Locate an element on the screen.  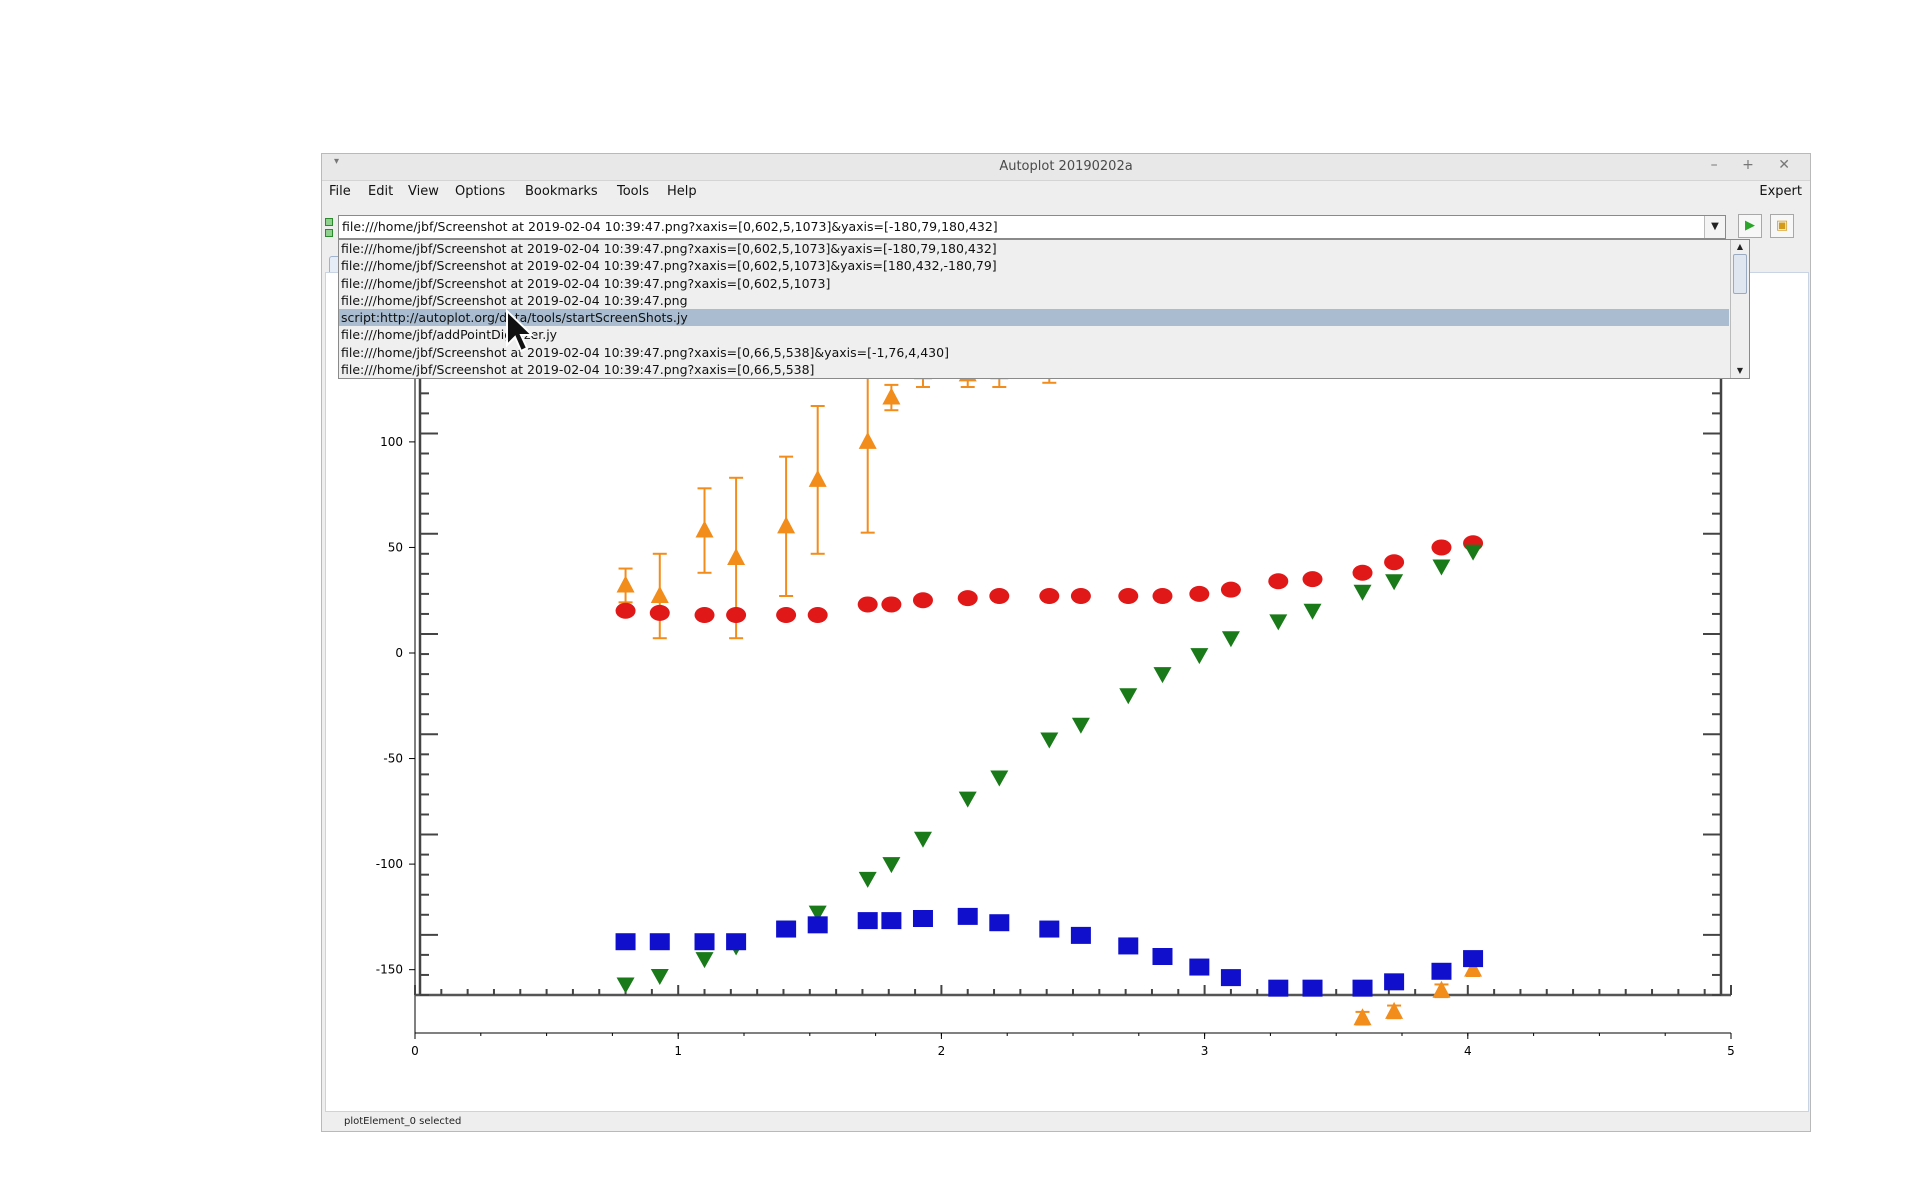
menu-file: File is located at coordinates (340, 191).